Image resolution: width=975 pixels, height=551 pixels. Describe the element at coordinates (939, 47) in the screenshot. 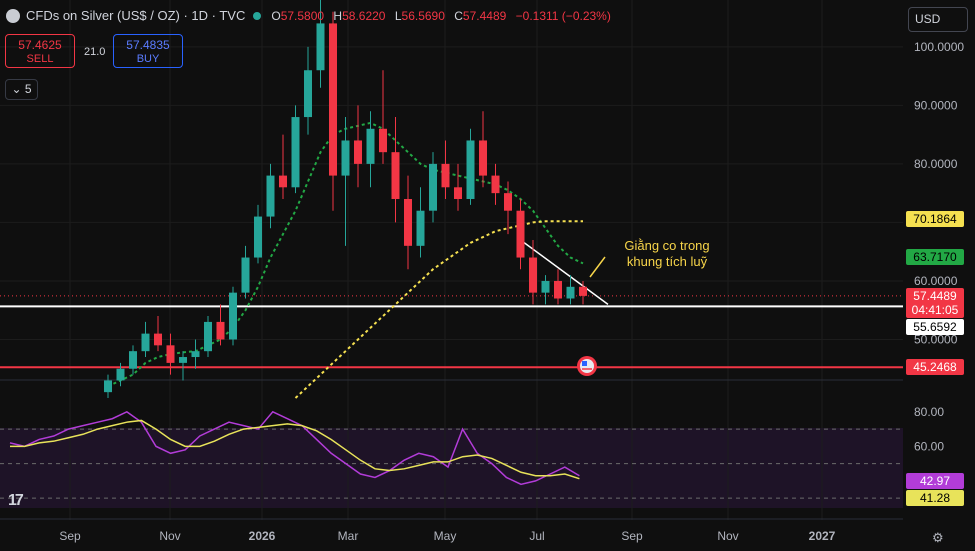

I see `price-tick-5: 100.0000` at that location.